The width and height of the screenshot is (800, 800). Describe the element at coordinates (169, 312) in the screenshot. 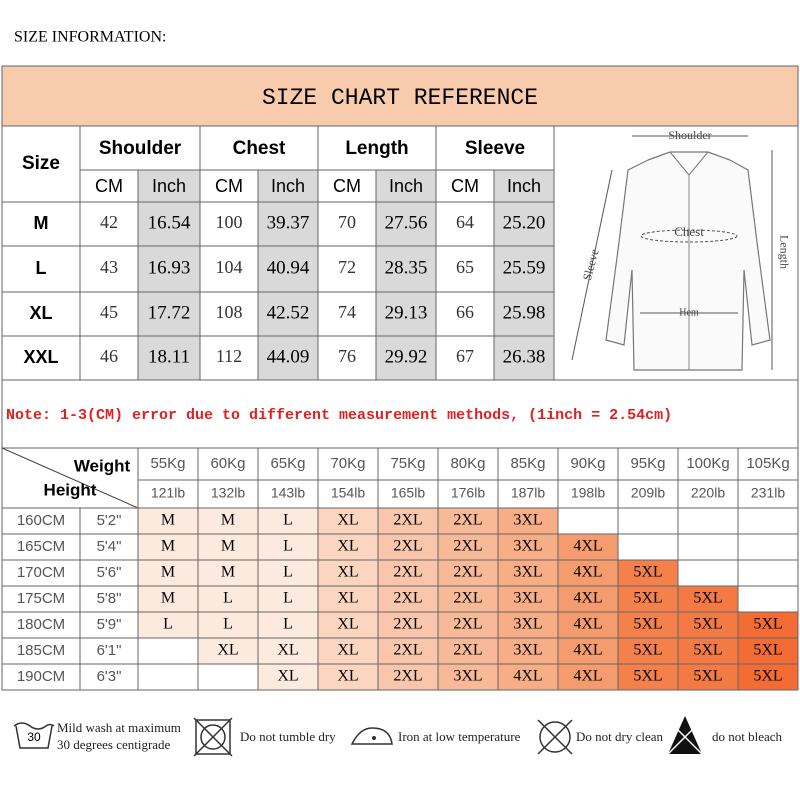

I see `size-value: 17.72` at that location.